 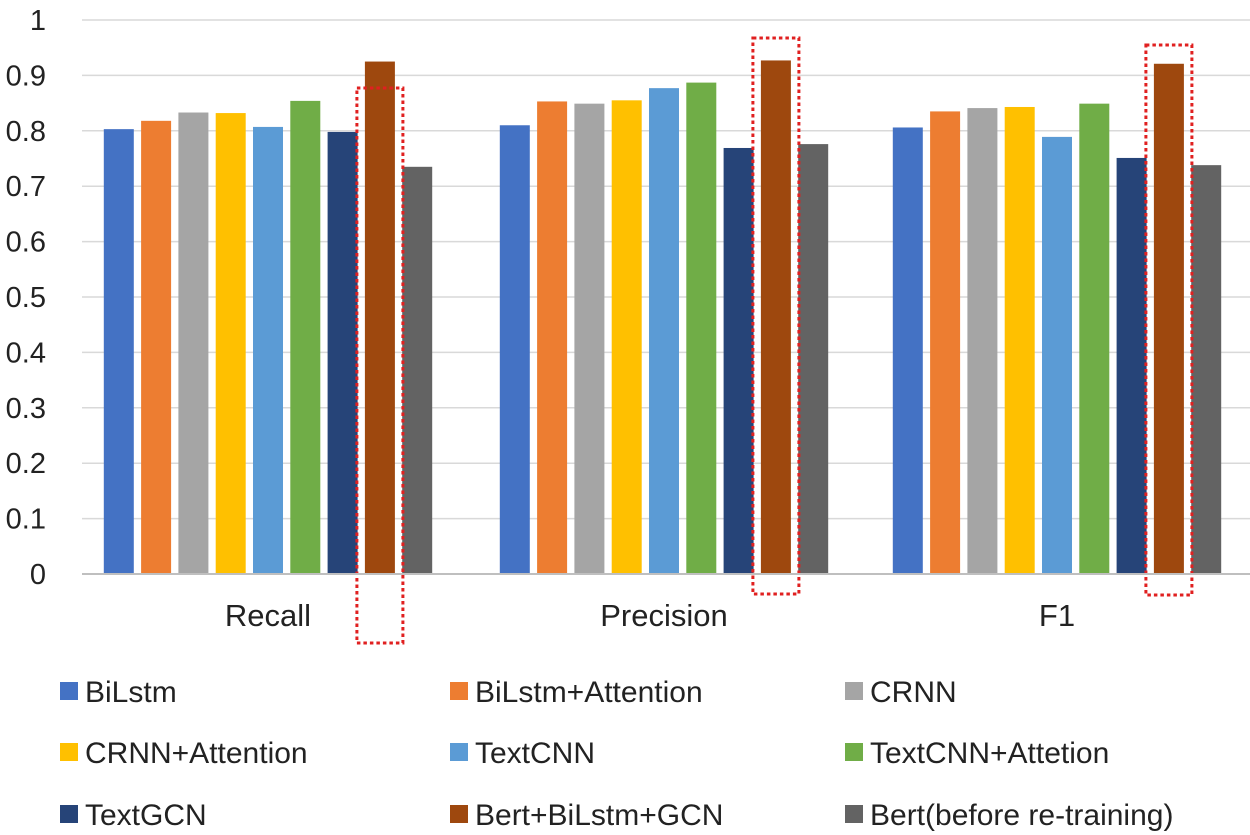 What do you see at coordinates (26, 409) in the screenshot?
I see `y-tick-label: 0.3` at bounding box center [26, 409].